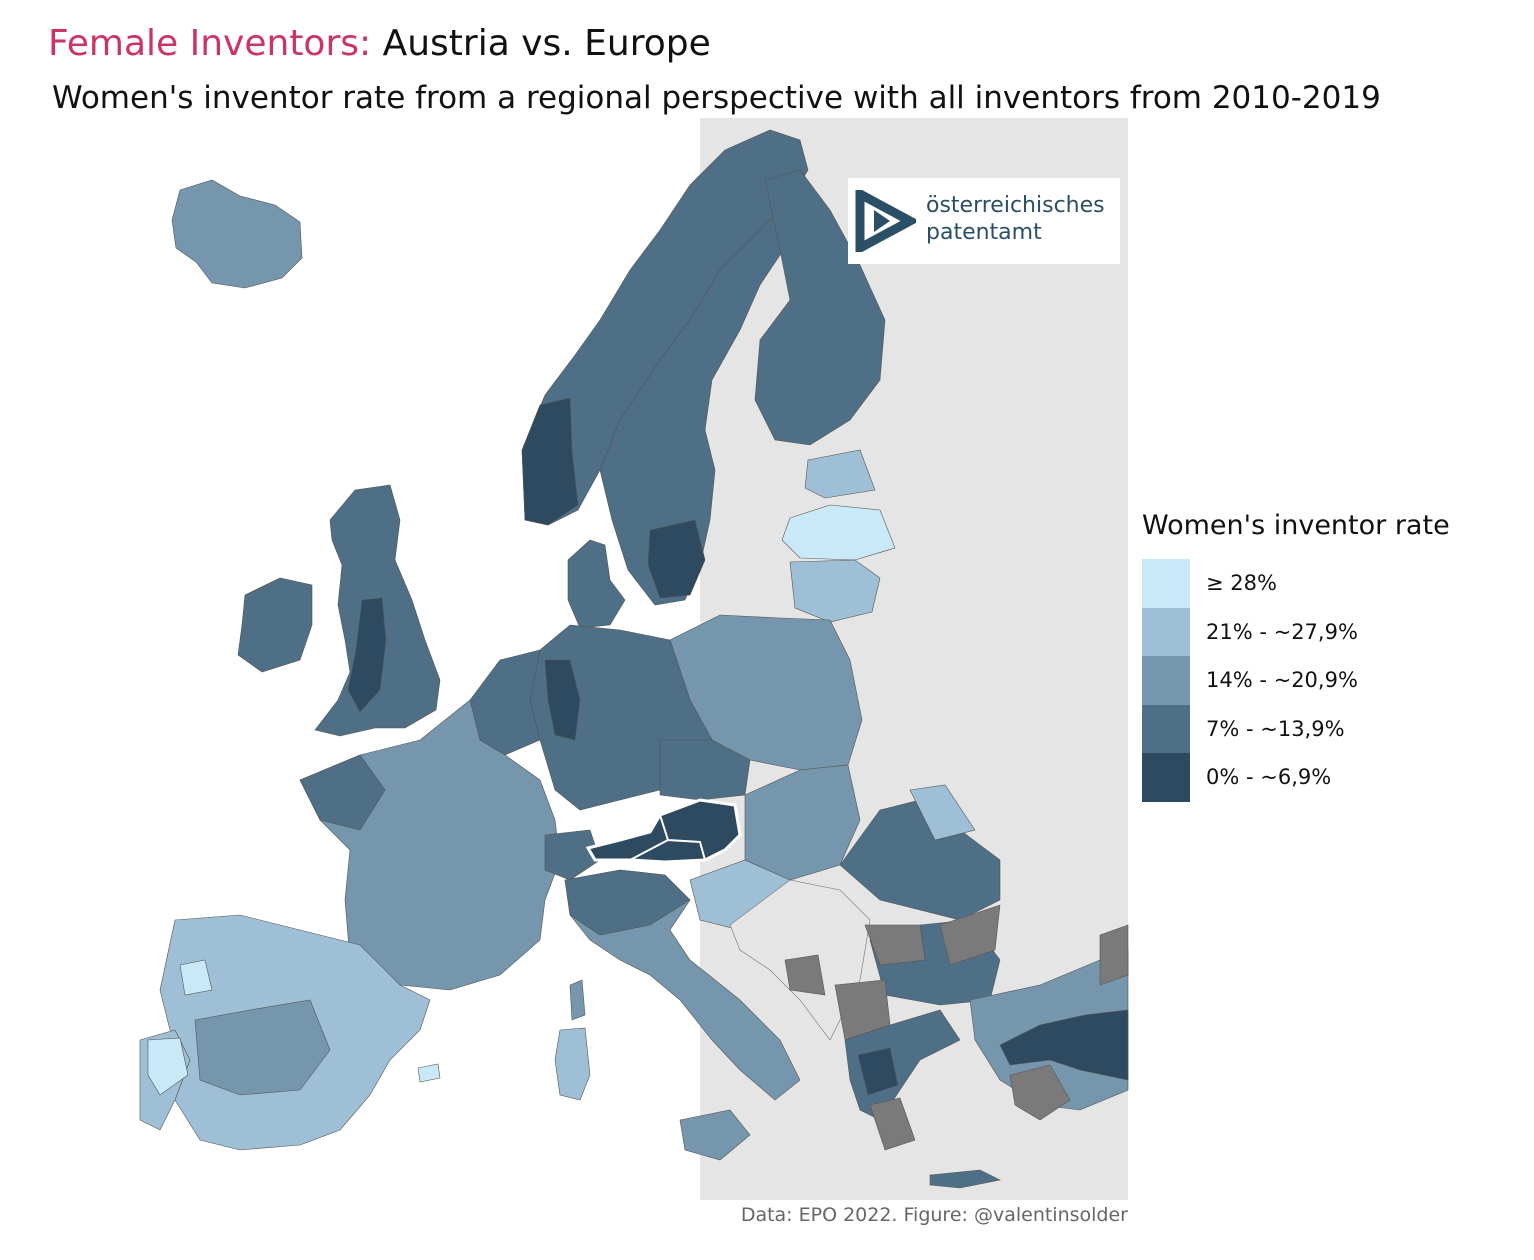  What do you see at coordinates (984, 232) in the screenshot?
I see `logo-line2: patentamt` at bounding box center [984, 232].